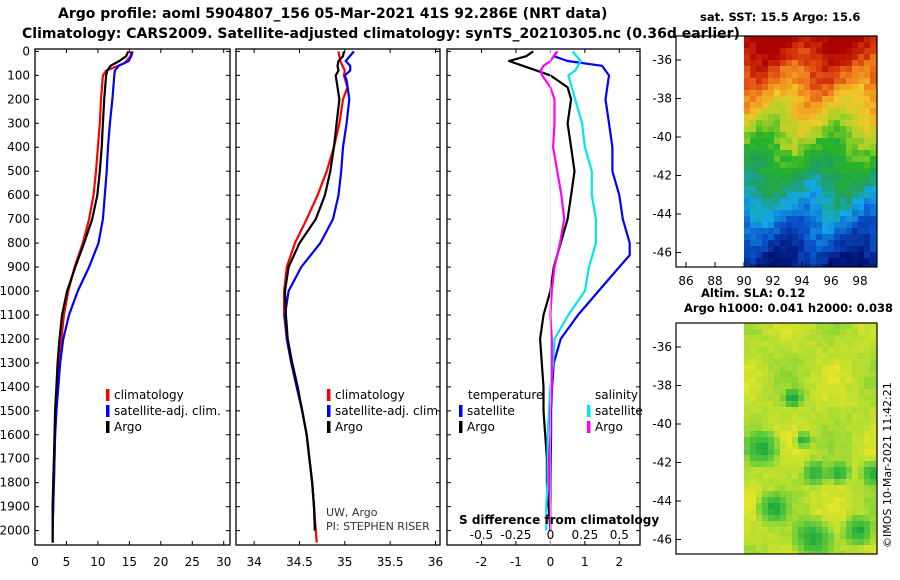  I want to click on secondary-x-tick-label: -0.5, so click(481, 535).